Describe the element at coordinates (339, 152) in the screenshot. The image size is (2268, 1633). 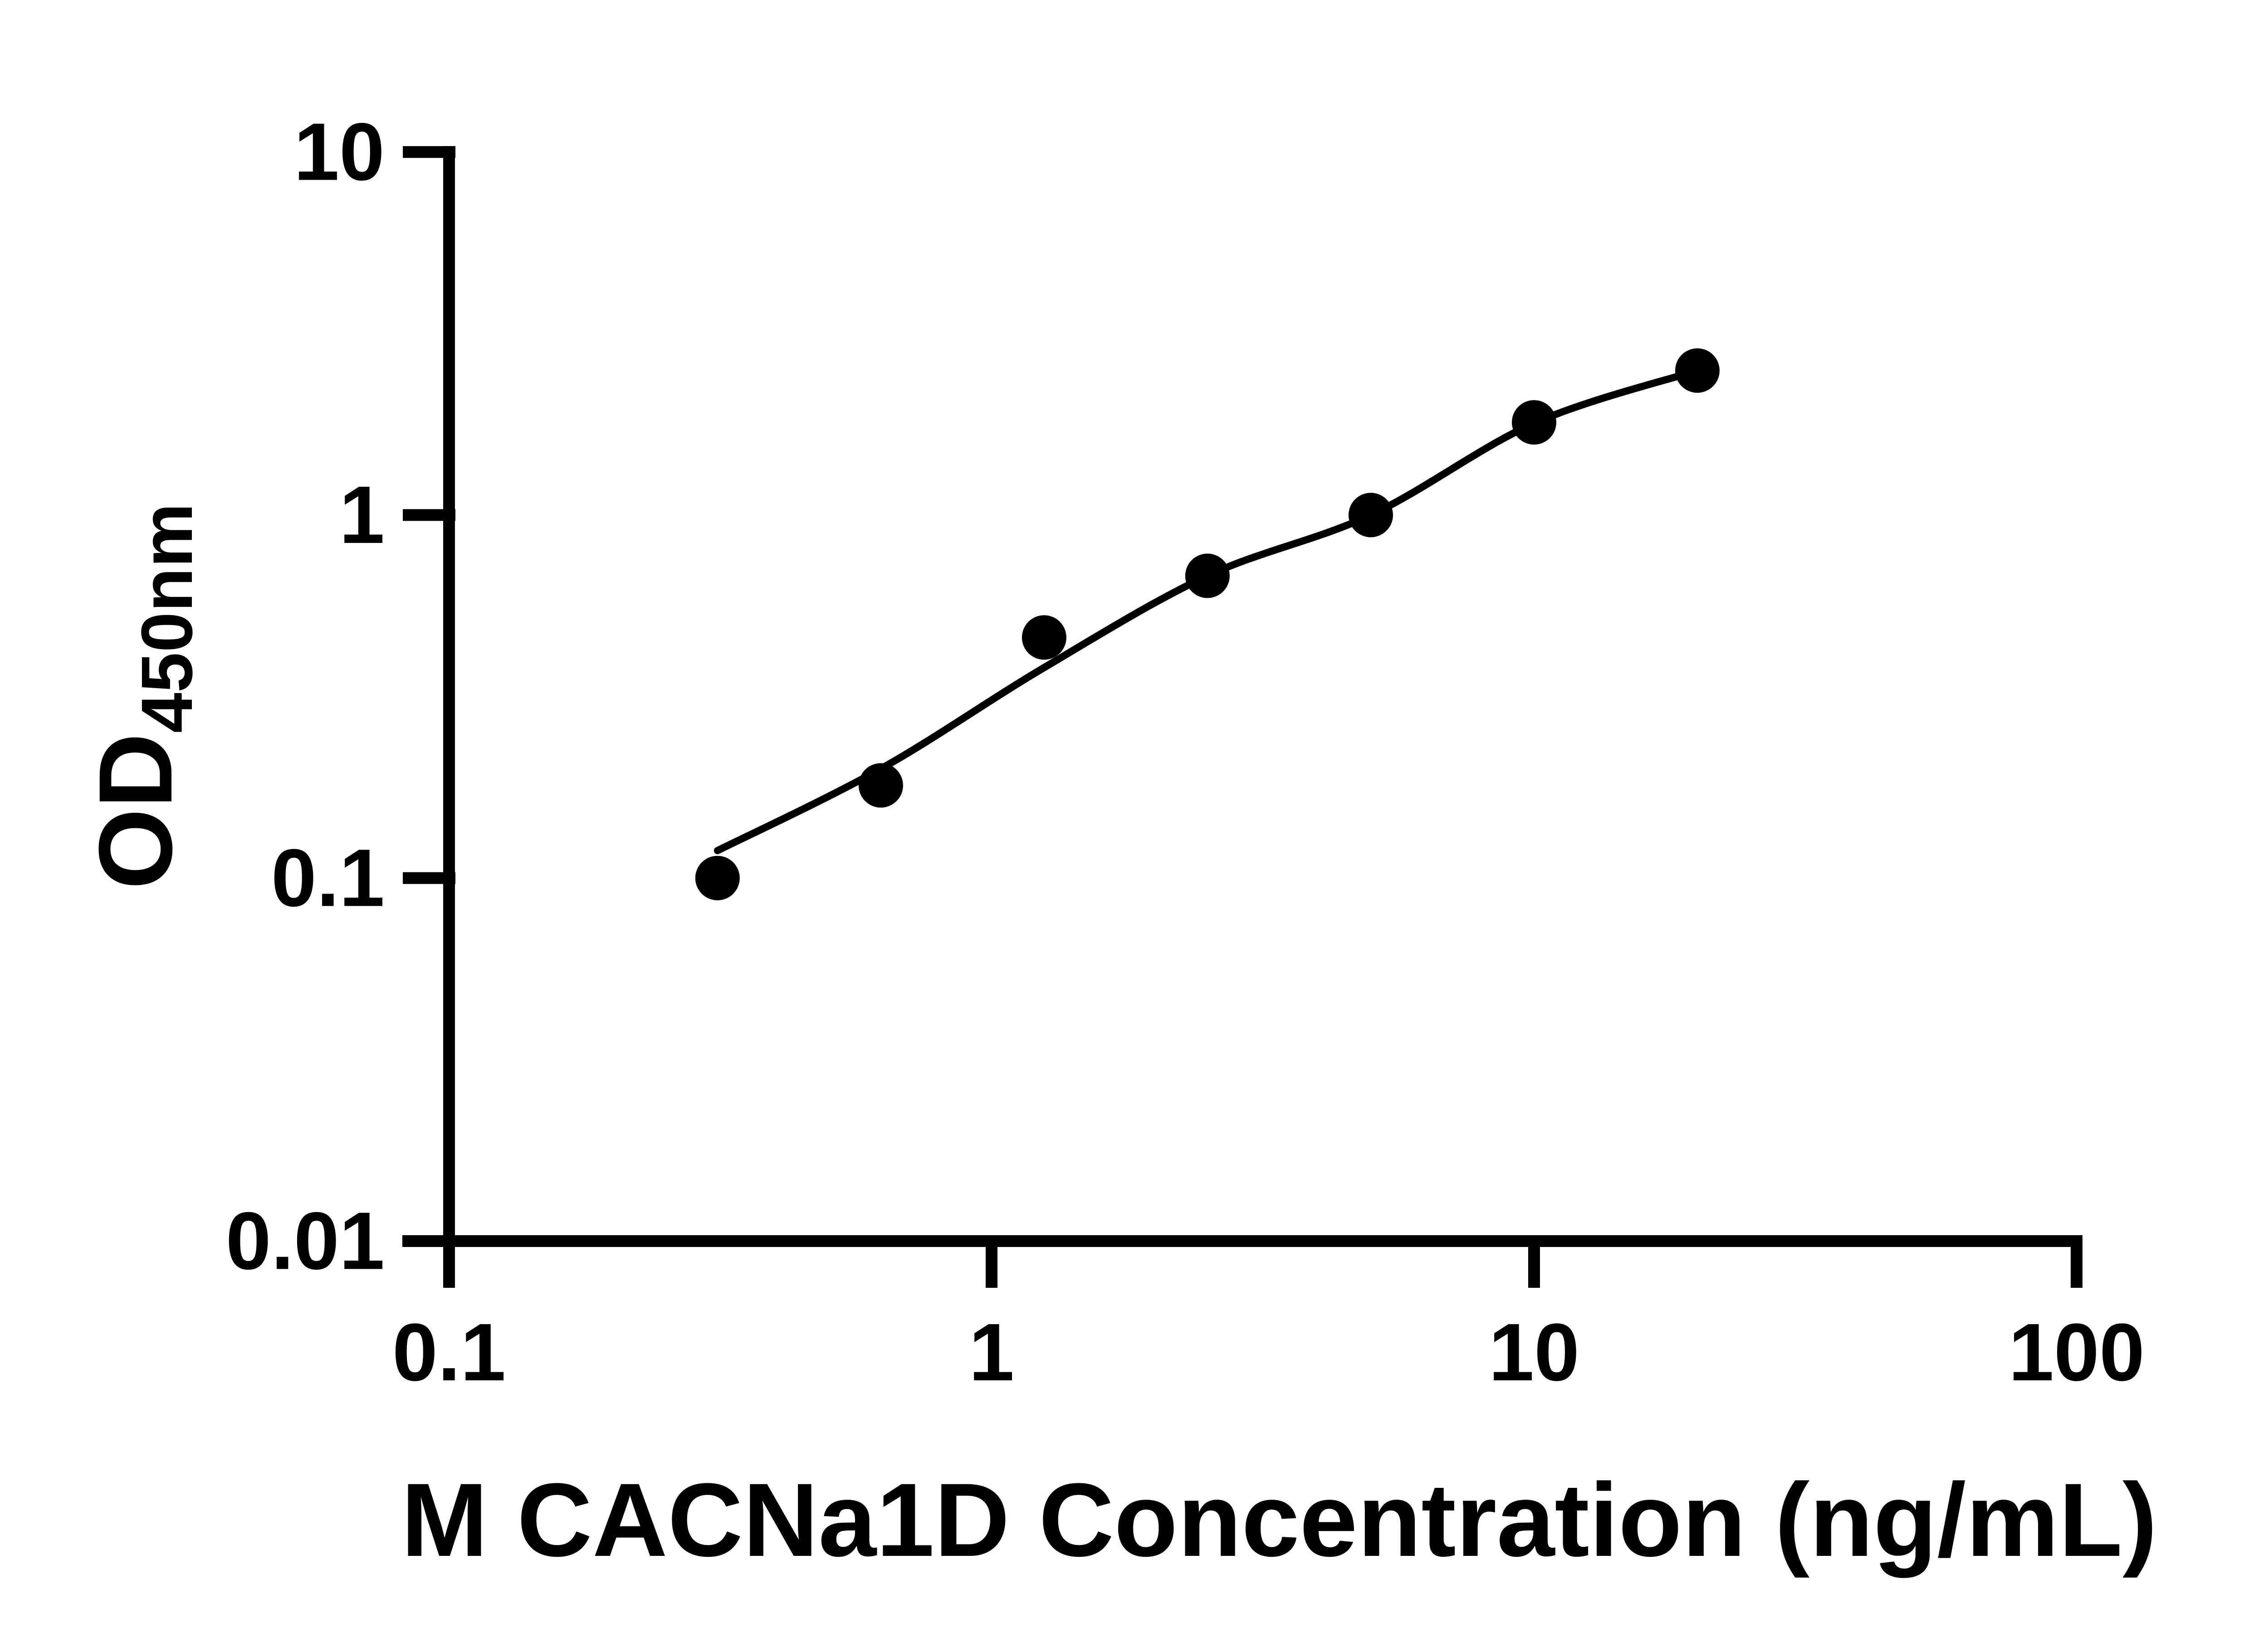
I see `y-tick-label: 10` at that location.